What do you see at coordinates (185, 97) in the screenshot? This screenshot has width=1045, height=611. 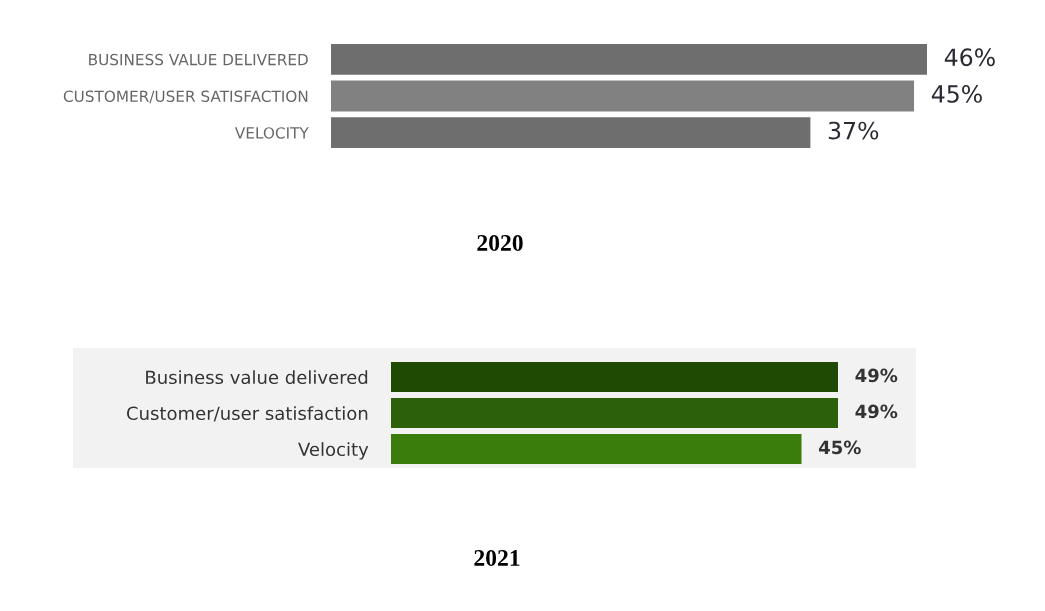 I see `y-tick-label: CUSTOMER/USER SATISFACTION` at bounding box center [185, 97].